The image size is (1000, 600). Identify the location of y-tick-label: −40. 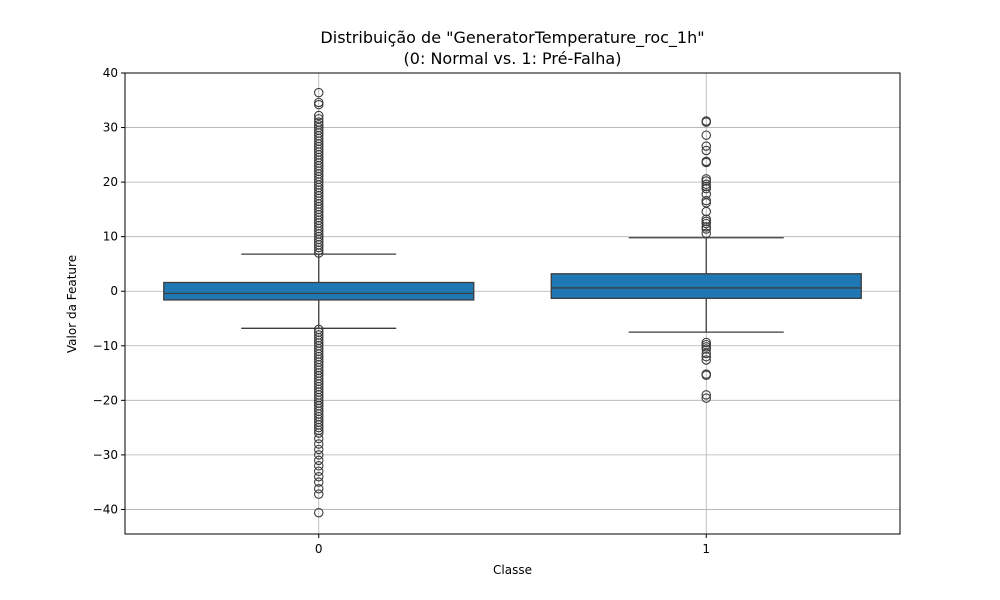
(105, 509).